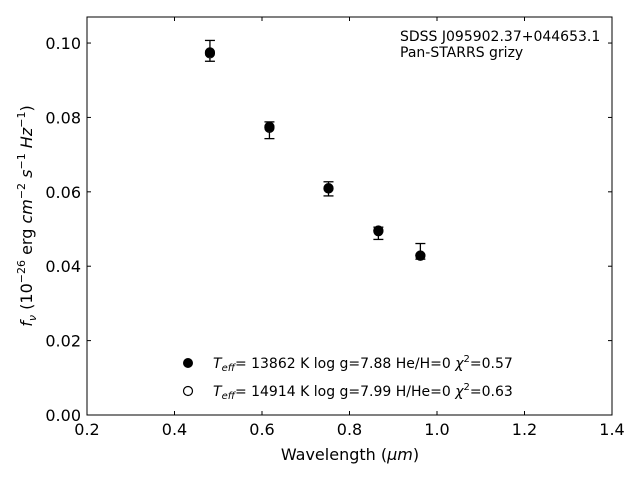 The width and height of the screenshot is (640, 480). I want to click on x-tick-label: 0.2, so click(86, 429).